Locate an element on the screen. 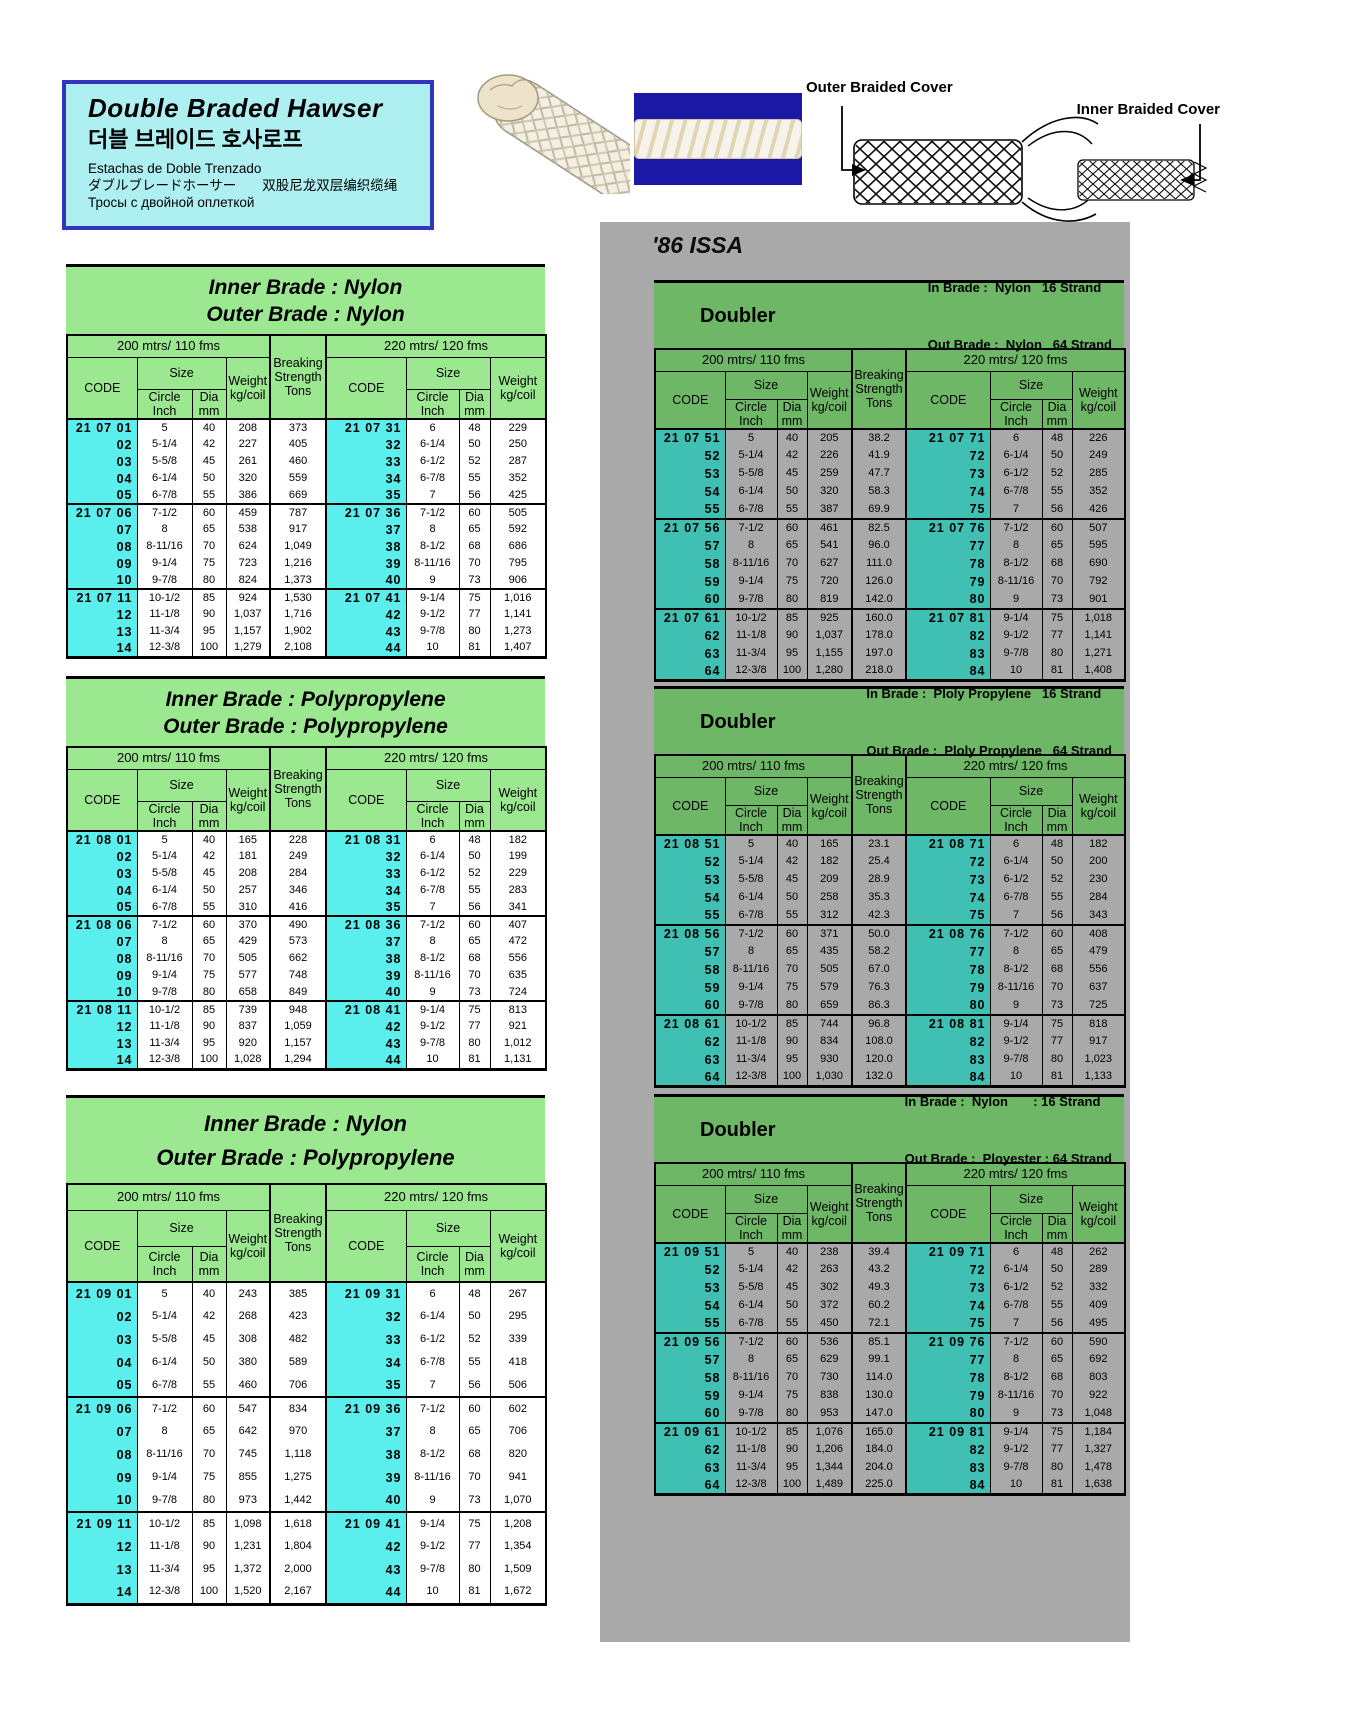  table-row: 02 5-1/4 42 268 423 32 6-1/4 50 295 is located at coordinates (306, 1316).